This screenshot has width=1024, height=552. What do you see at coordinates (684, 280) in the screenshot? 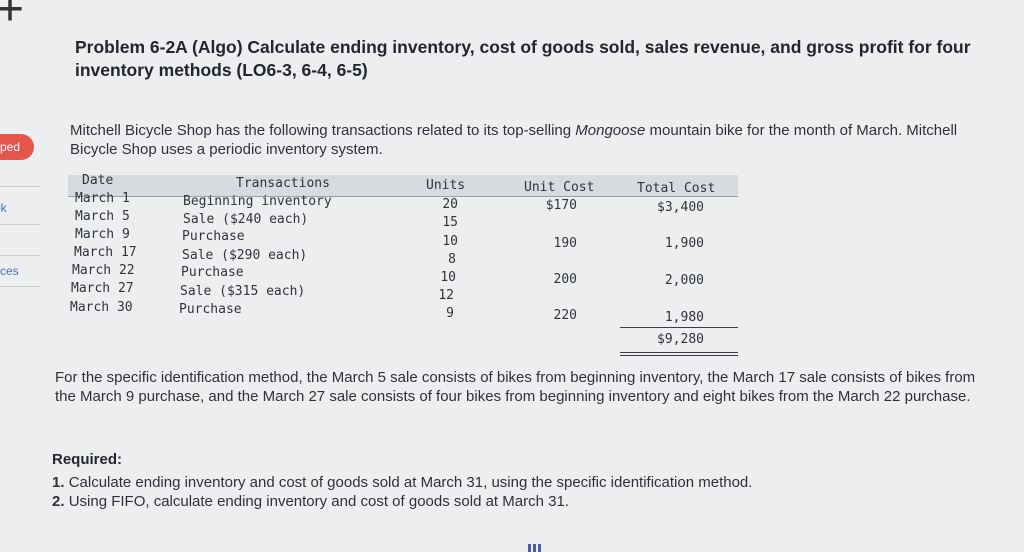
I see `cell-total-cost: 2,000` at bounding box center [684, 280].